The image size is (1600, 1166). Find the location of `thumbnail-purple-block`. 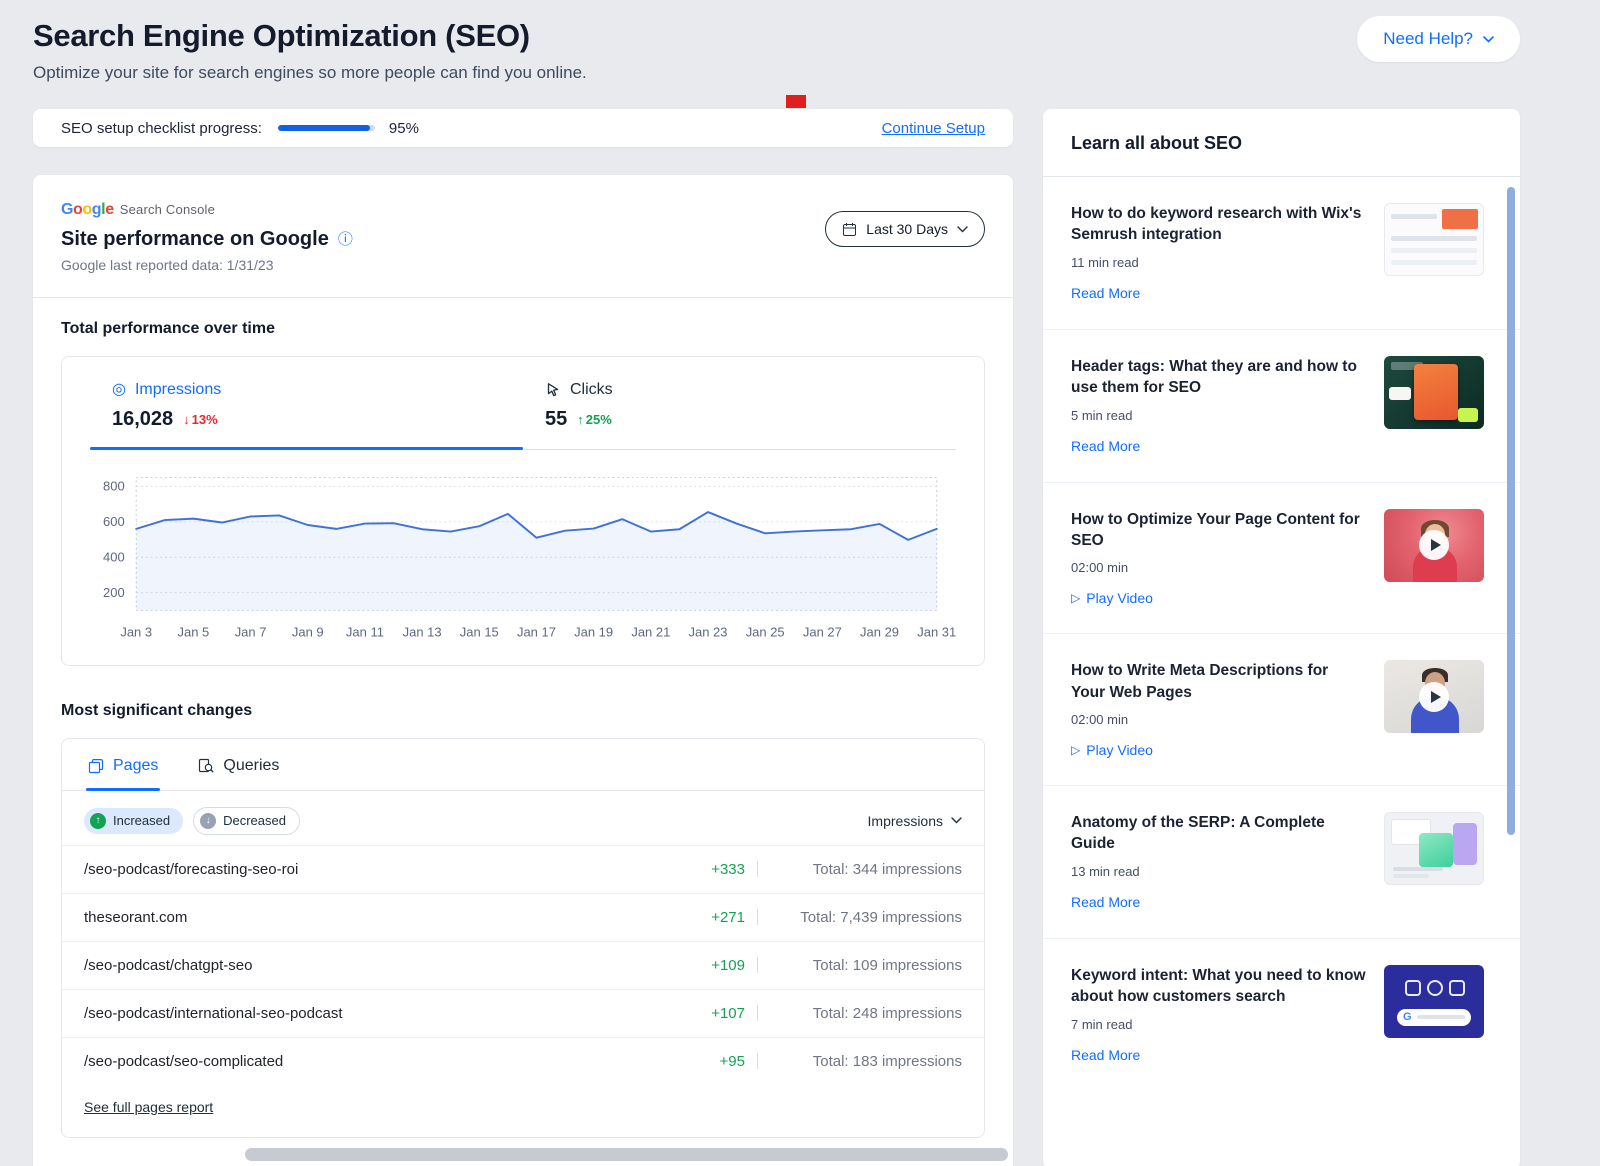

thumbnail-purple-block is located at coordinates (1465, 844).